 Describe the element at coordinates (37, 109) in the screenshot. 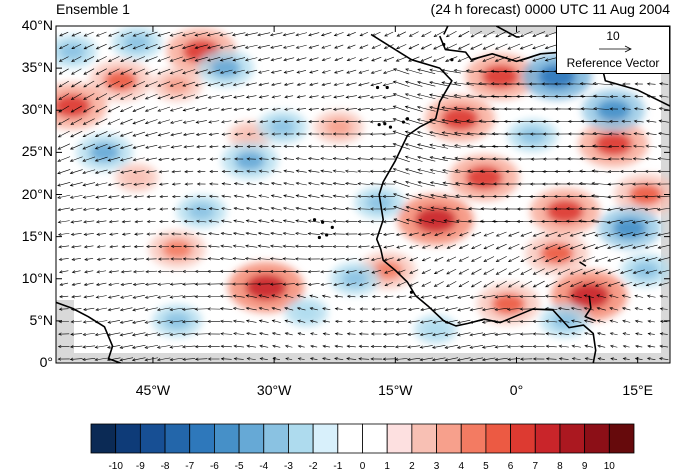

I see `lat-label-2: 30°N` at that location.